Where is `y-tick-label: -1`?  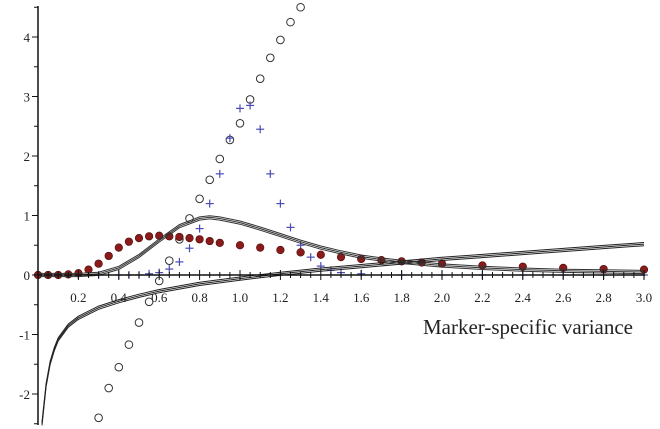
y-tick-label: -1 is located at coordinates (24, 335).